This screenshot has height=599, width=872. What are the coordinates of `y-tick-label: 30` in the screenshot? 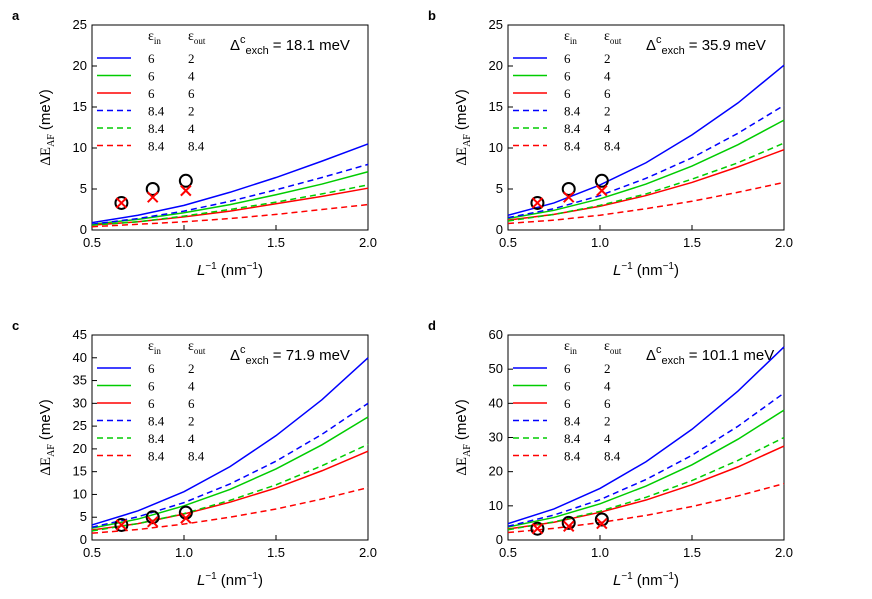 It's located at (496, 437).